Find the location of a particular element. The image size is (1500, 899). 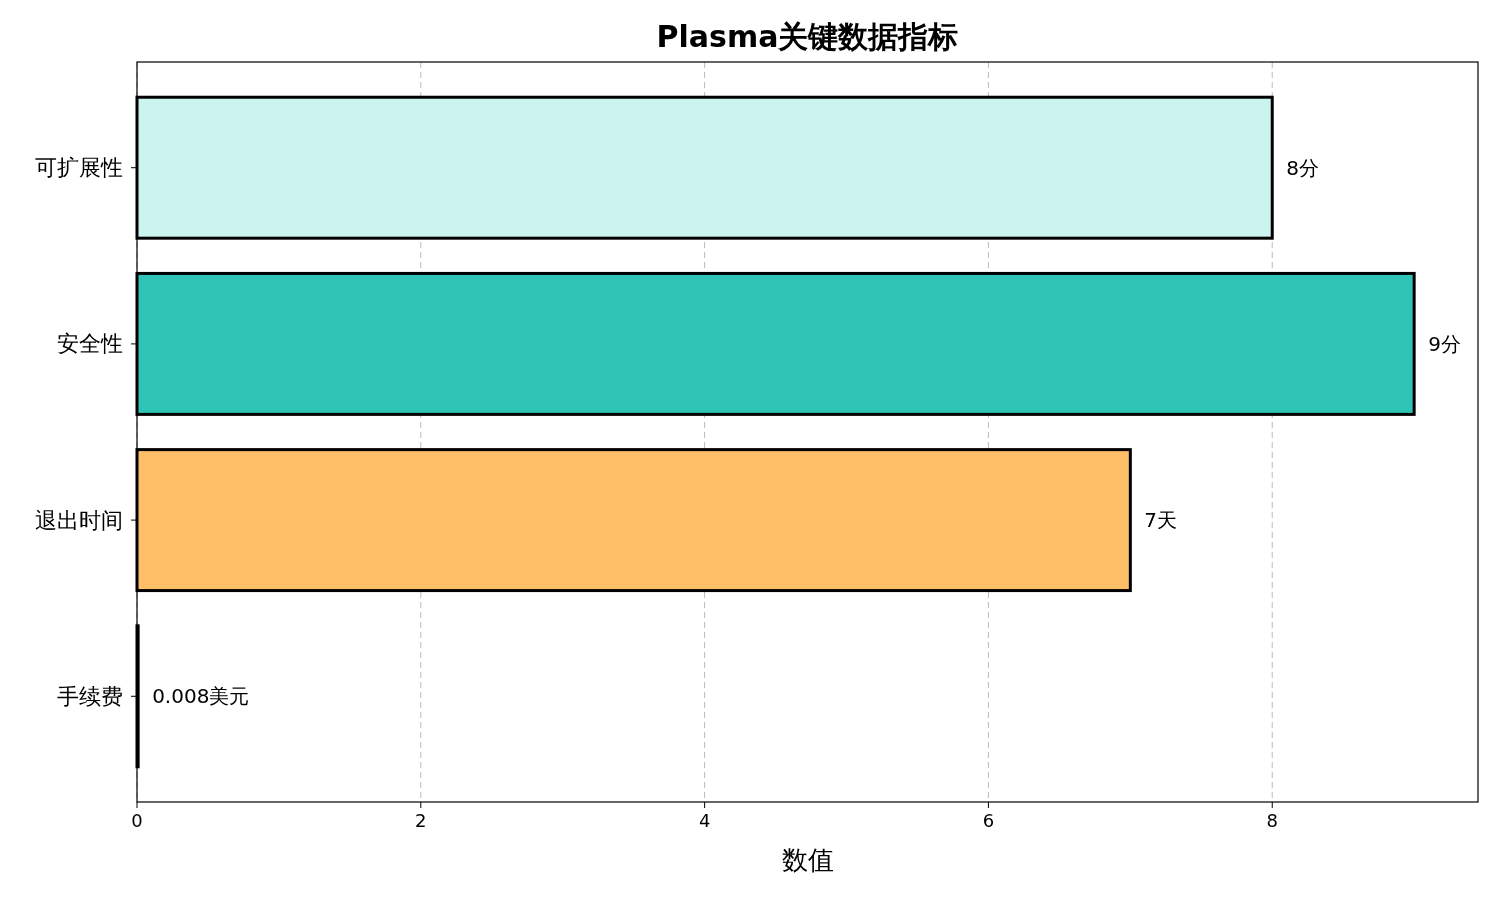

data-label: 0.008美元 is located at coordinates (201, 696).